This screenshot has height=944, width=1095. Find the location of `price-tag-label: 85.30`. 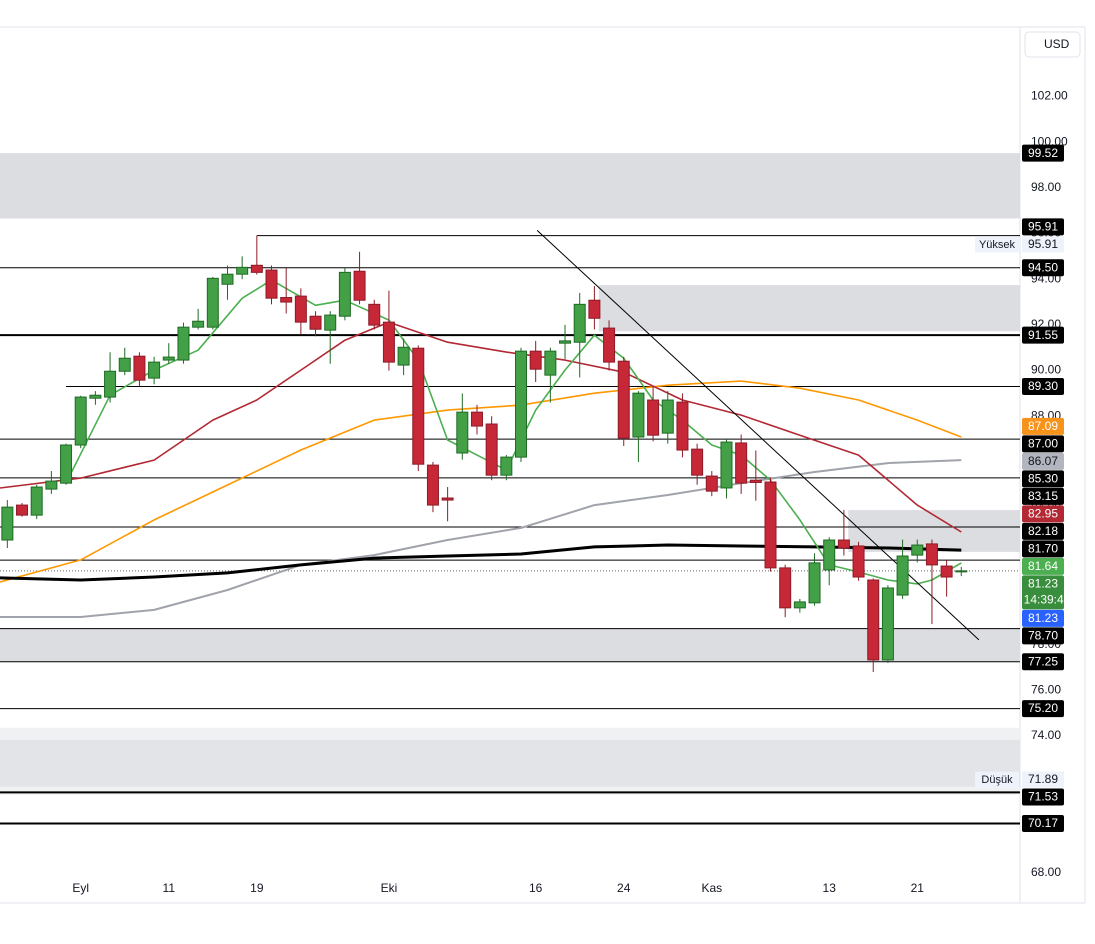

price-tag-label: 85.30 is located at coordinates (1043, 479).